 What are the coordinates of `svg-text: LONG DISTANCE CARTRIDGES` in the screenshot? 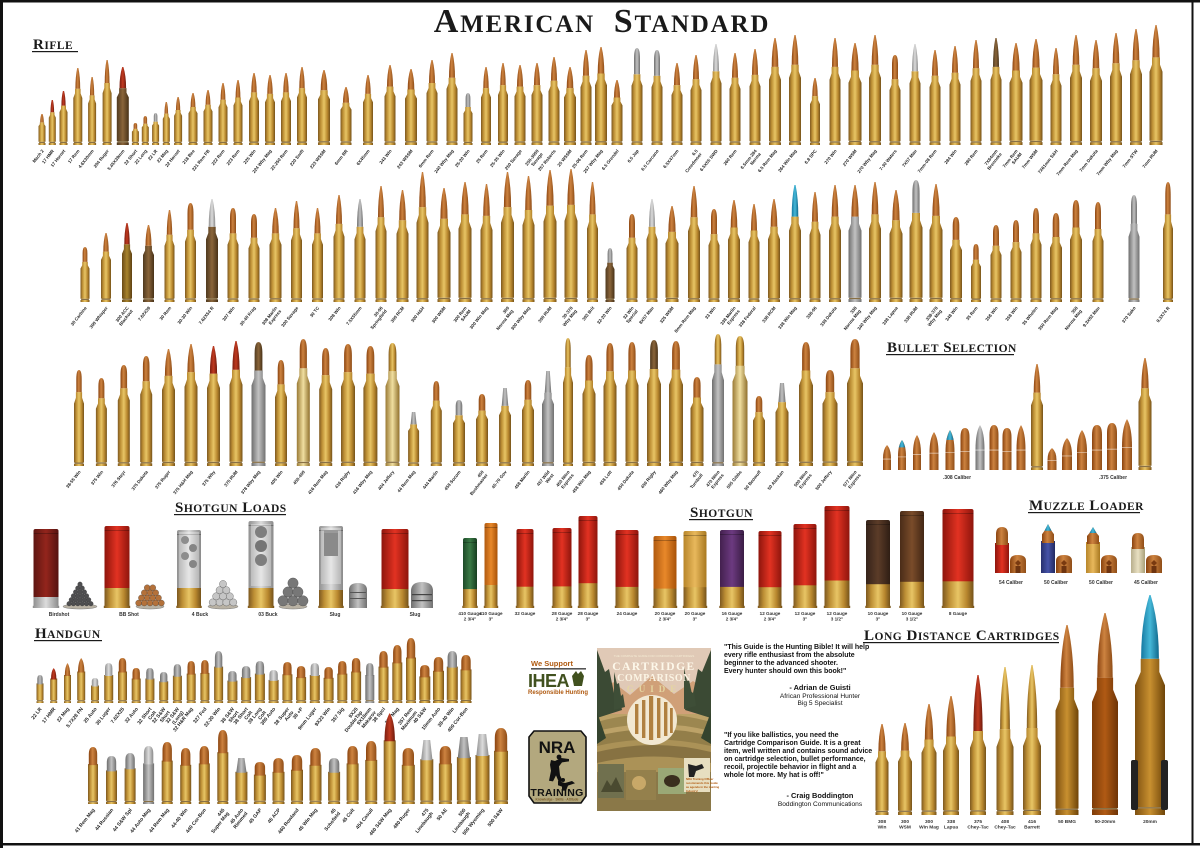 It's located at (962, 636).